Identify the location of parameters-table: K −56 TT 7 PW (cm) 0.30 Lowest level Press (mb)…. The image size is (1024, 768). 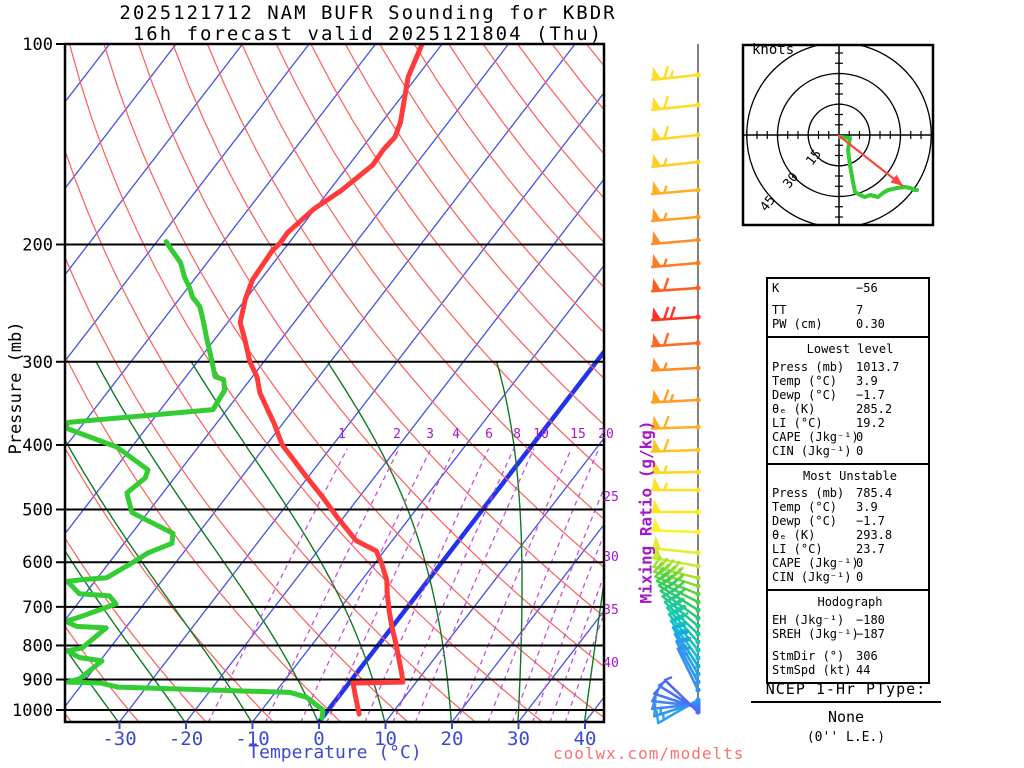
(848, 480).